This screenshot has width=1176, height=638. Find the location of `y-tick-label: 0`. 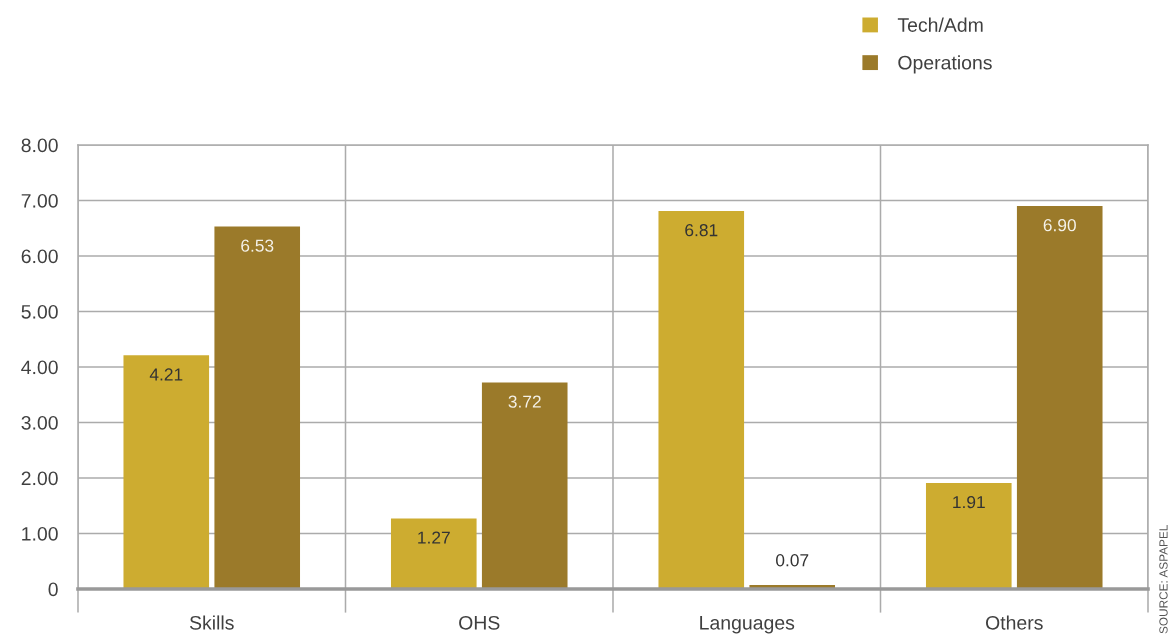

y-tick-label: 0 is located at coordinates (53, 589).